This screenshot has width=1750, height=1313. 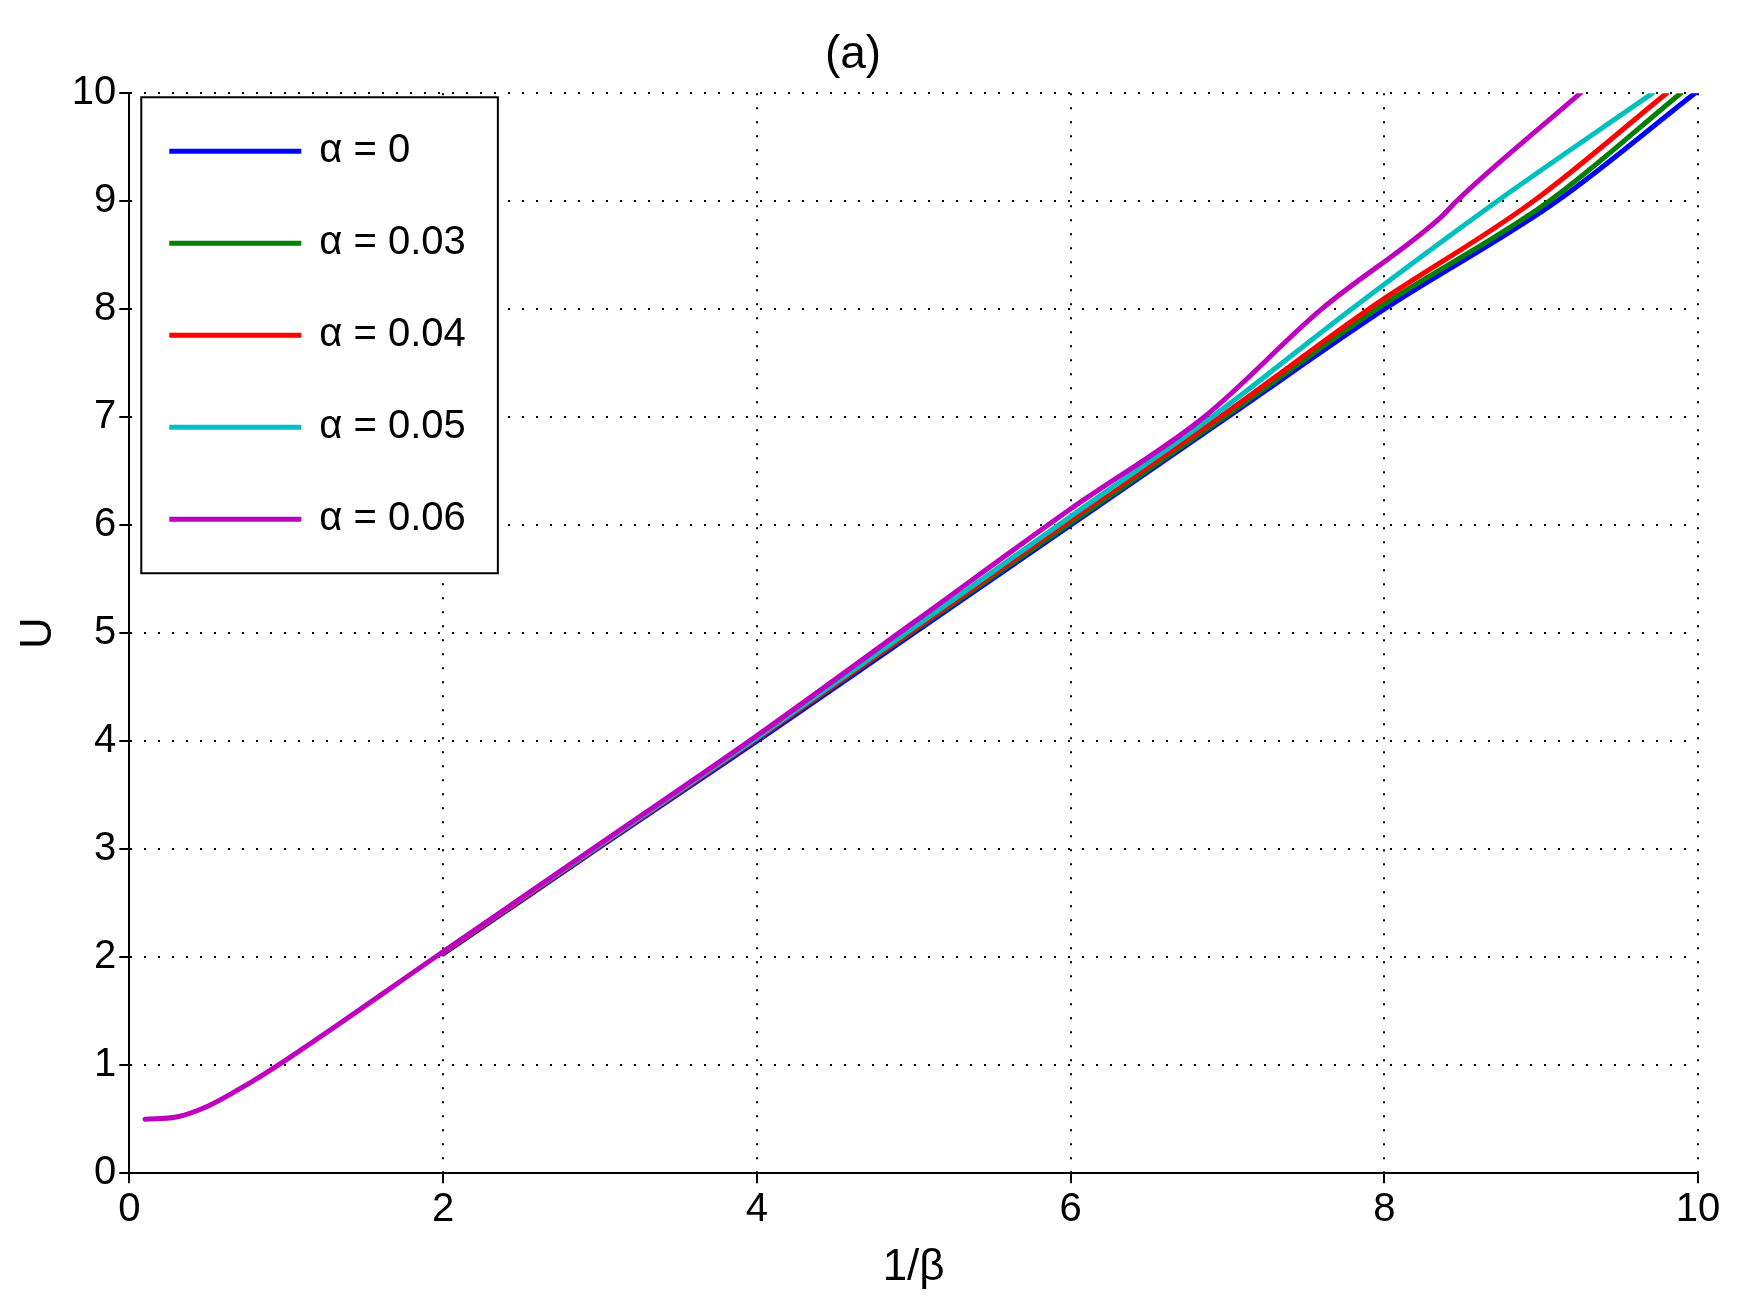 I want to click on legend-label: α = 0.06, so click(x=392, y=516).